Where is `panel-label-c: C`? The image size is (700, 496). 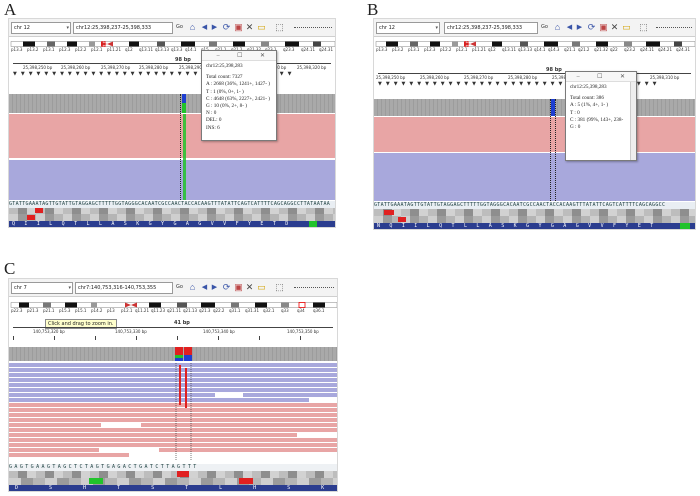
panel-label-c: C is located at coordinates (10, 268).